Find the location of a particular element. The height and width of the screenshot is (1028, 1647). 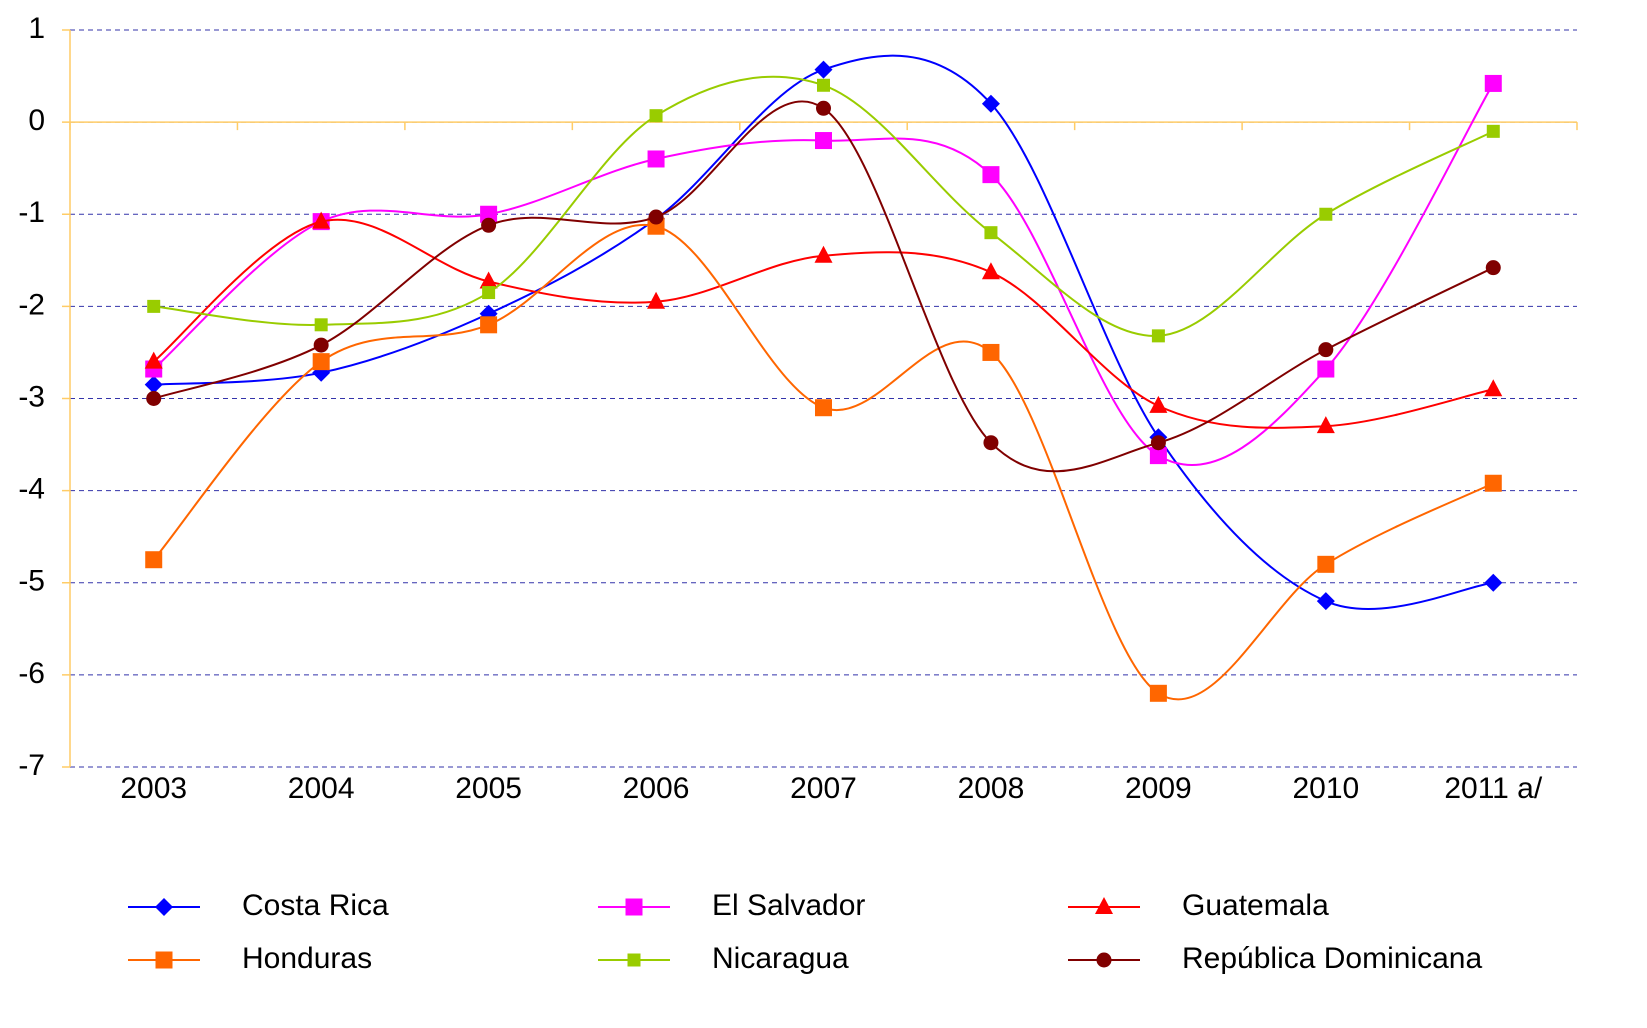

legend-entry: Costa Rica is located at coordinates (258, 905).